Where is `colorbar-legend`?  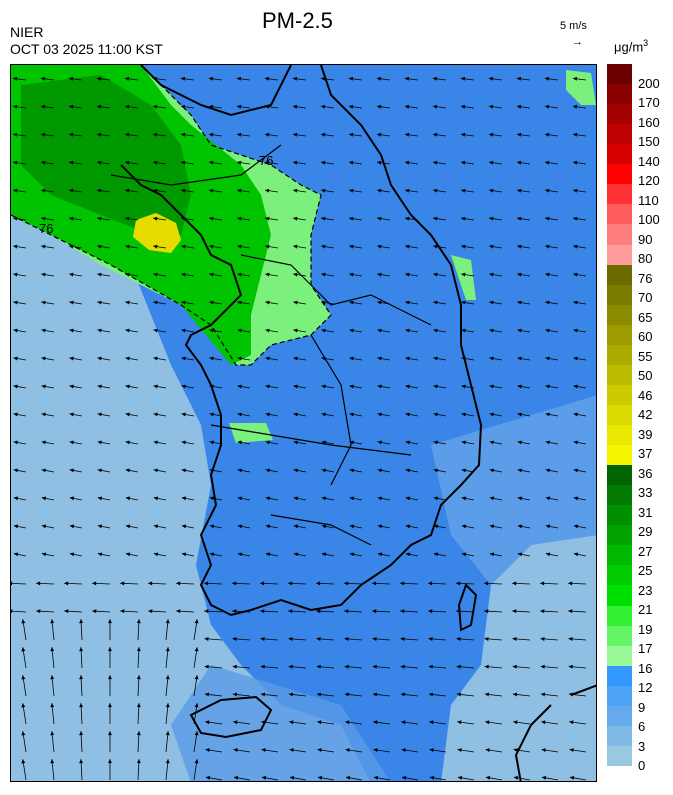
colorbar-legend is located at coordinates (619, 415).